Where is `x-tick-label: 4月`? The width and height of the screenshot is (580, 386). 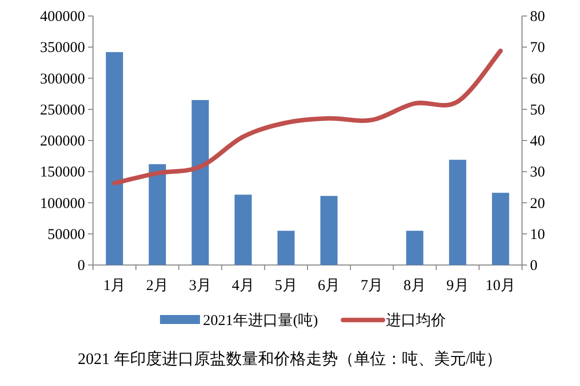
x-tick-label: 4月 is located at coordinates (243, 286).